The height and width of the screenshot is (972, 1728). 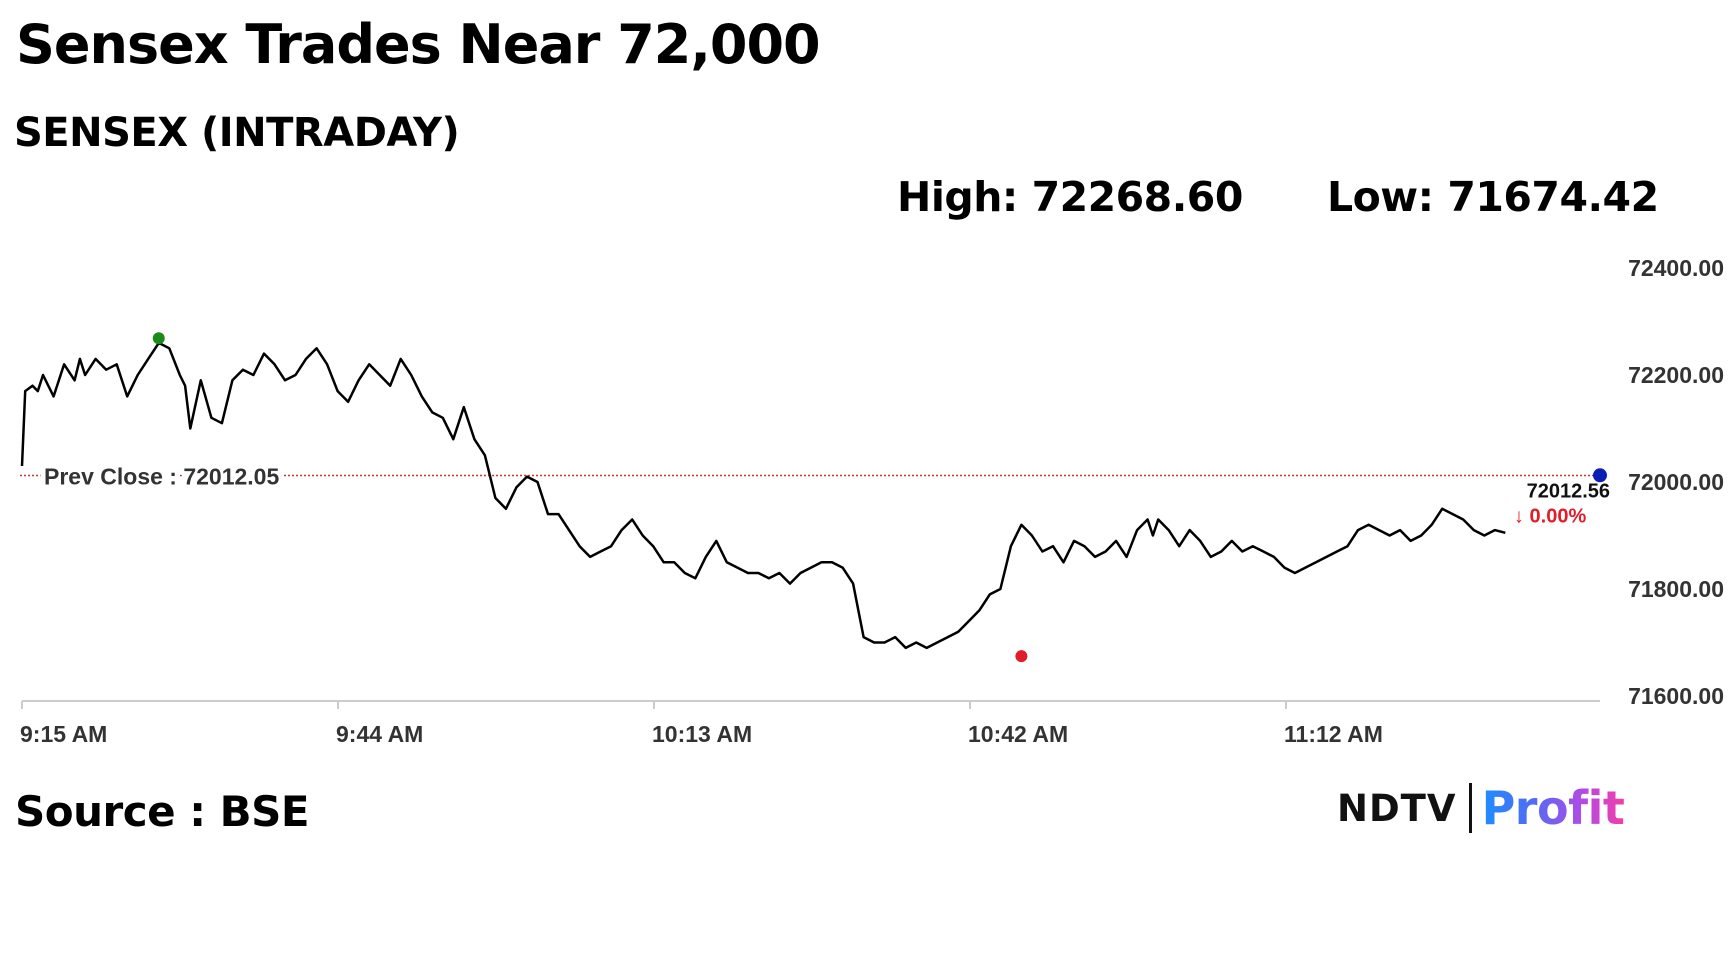 What do you see at coordinates (161, 477) in the screenshot?
I see `prev-close-label: Prev Close : 72012.05` at bounding box center [161, 477].